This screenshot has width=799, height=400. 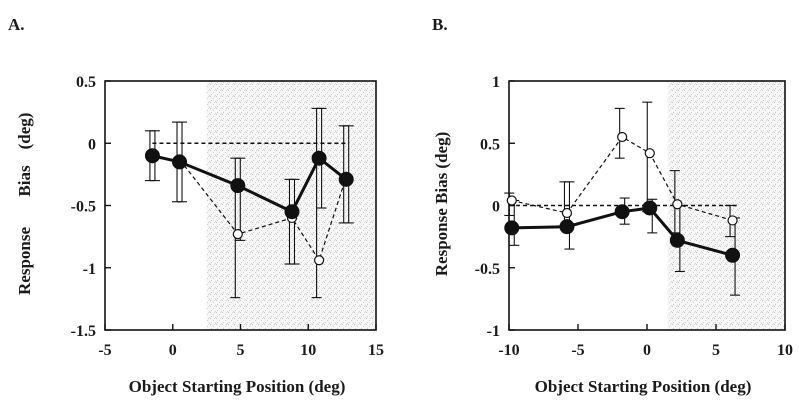 What do you see at coordinates (237, 386) in the screenshot?
I see `panel-a-x-axis-label: Object Starting Position (deg)` at bounding box center [237, 386].